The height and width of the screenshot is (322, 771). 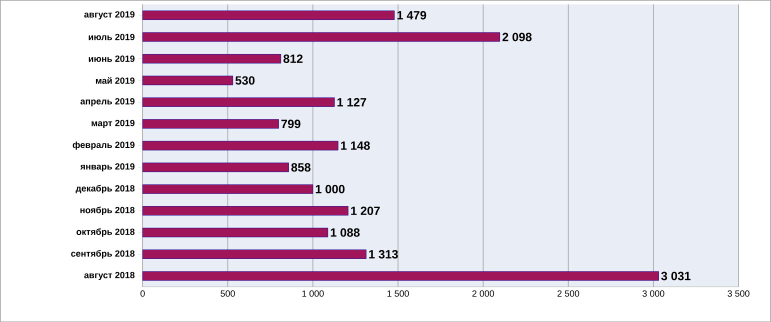 What do you see at coordinates (107, 102) in the screenshot?
I see `y-tick-label: апрель 2019` at bounding box center [107, 102].